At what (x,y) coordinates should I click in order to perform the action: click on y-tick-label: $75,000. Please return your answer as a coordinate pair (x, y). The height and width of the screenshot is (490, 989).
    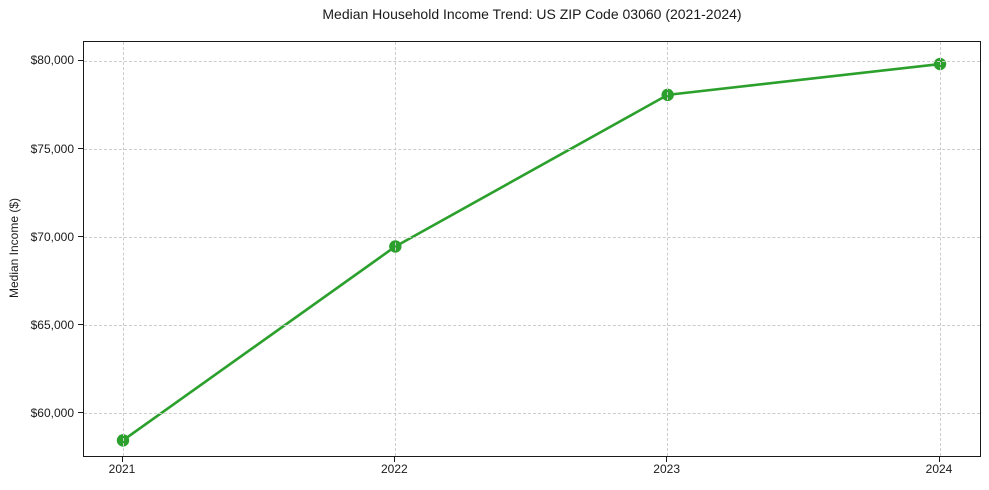
    Looking at the image, I should click on (52, 148).